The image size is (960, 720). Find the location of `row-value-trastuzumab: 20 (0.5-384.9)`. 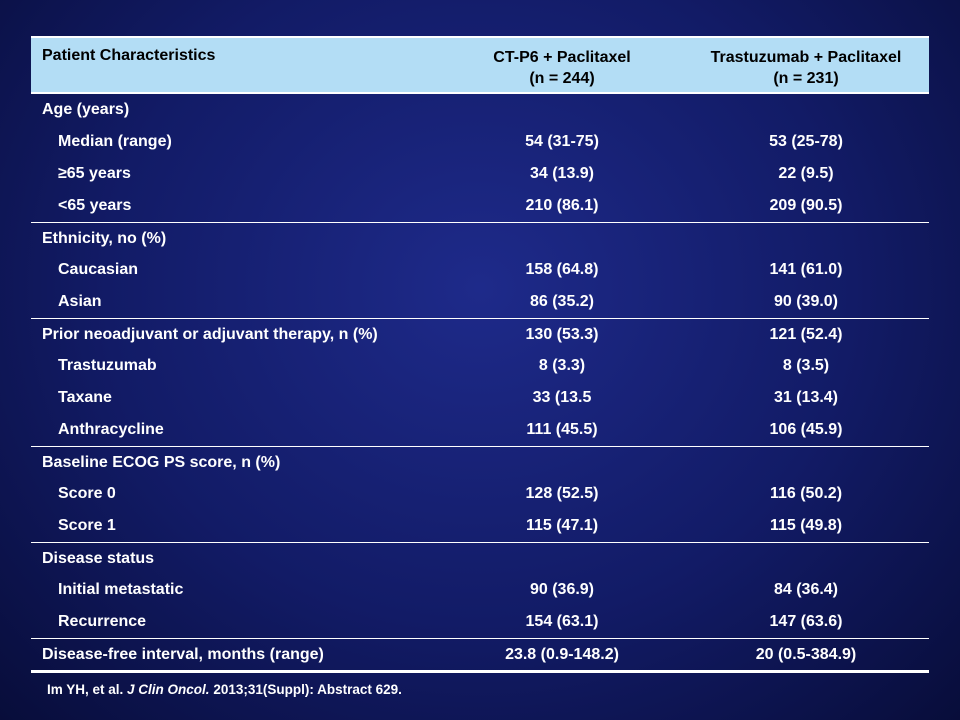

row-value-trastuzumab: 20 (0.5-384.9) is located at coordinates (806, 654).